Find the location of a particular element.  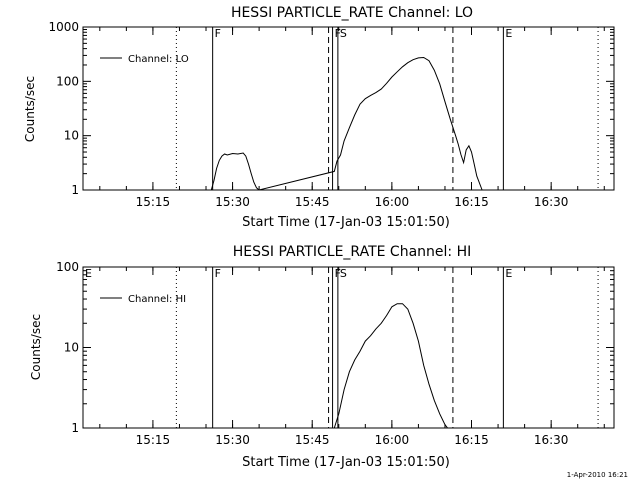

panel-hi-xtick-label-5: 16:30 is located at coordinates (551, 440).